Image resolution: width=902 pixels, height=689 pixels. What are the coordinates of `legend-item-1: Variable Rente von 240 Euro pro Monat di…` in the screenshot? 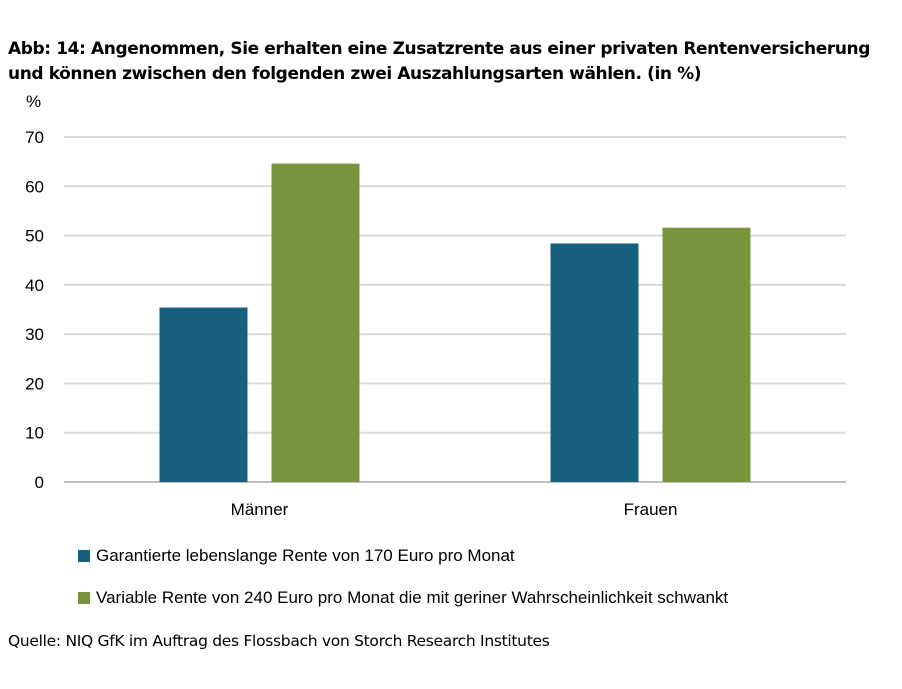 It's located at (403, 598).